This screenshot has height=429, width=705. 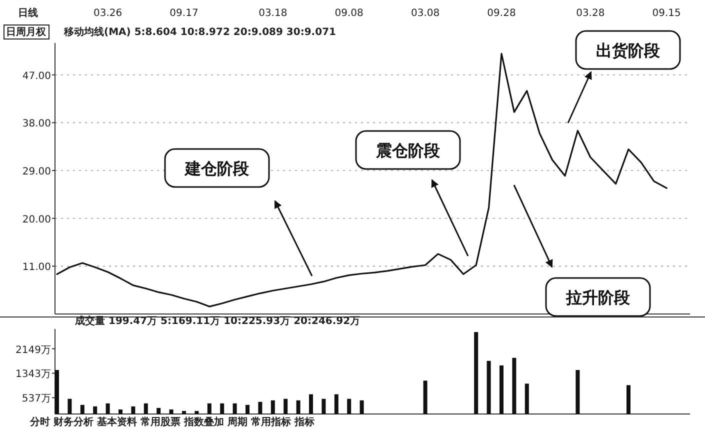 I want to click on y-tick-label: 29.00, so click(x=36, y=172).